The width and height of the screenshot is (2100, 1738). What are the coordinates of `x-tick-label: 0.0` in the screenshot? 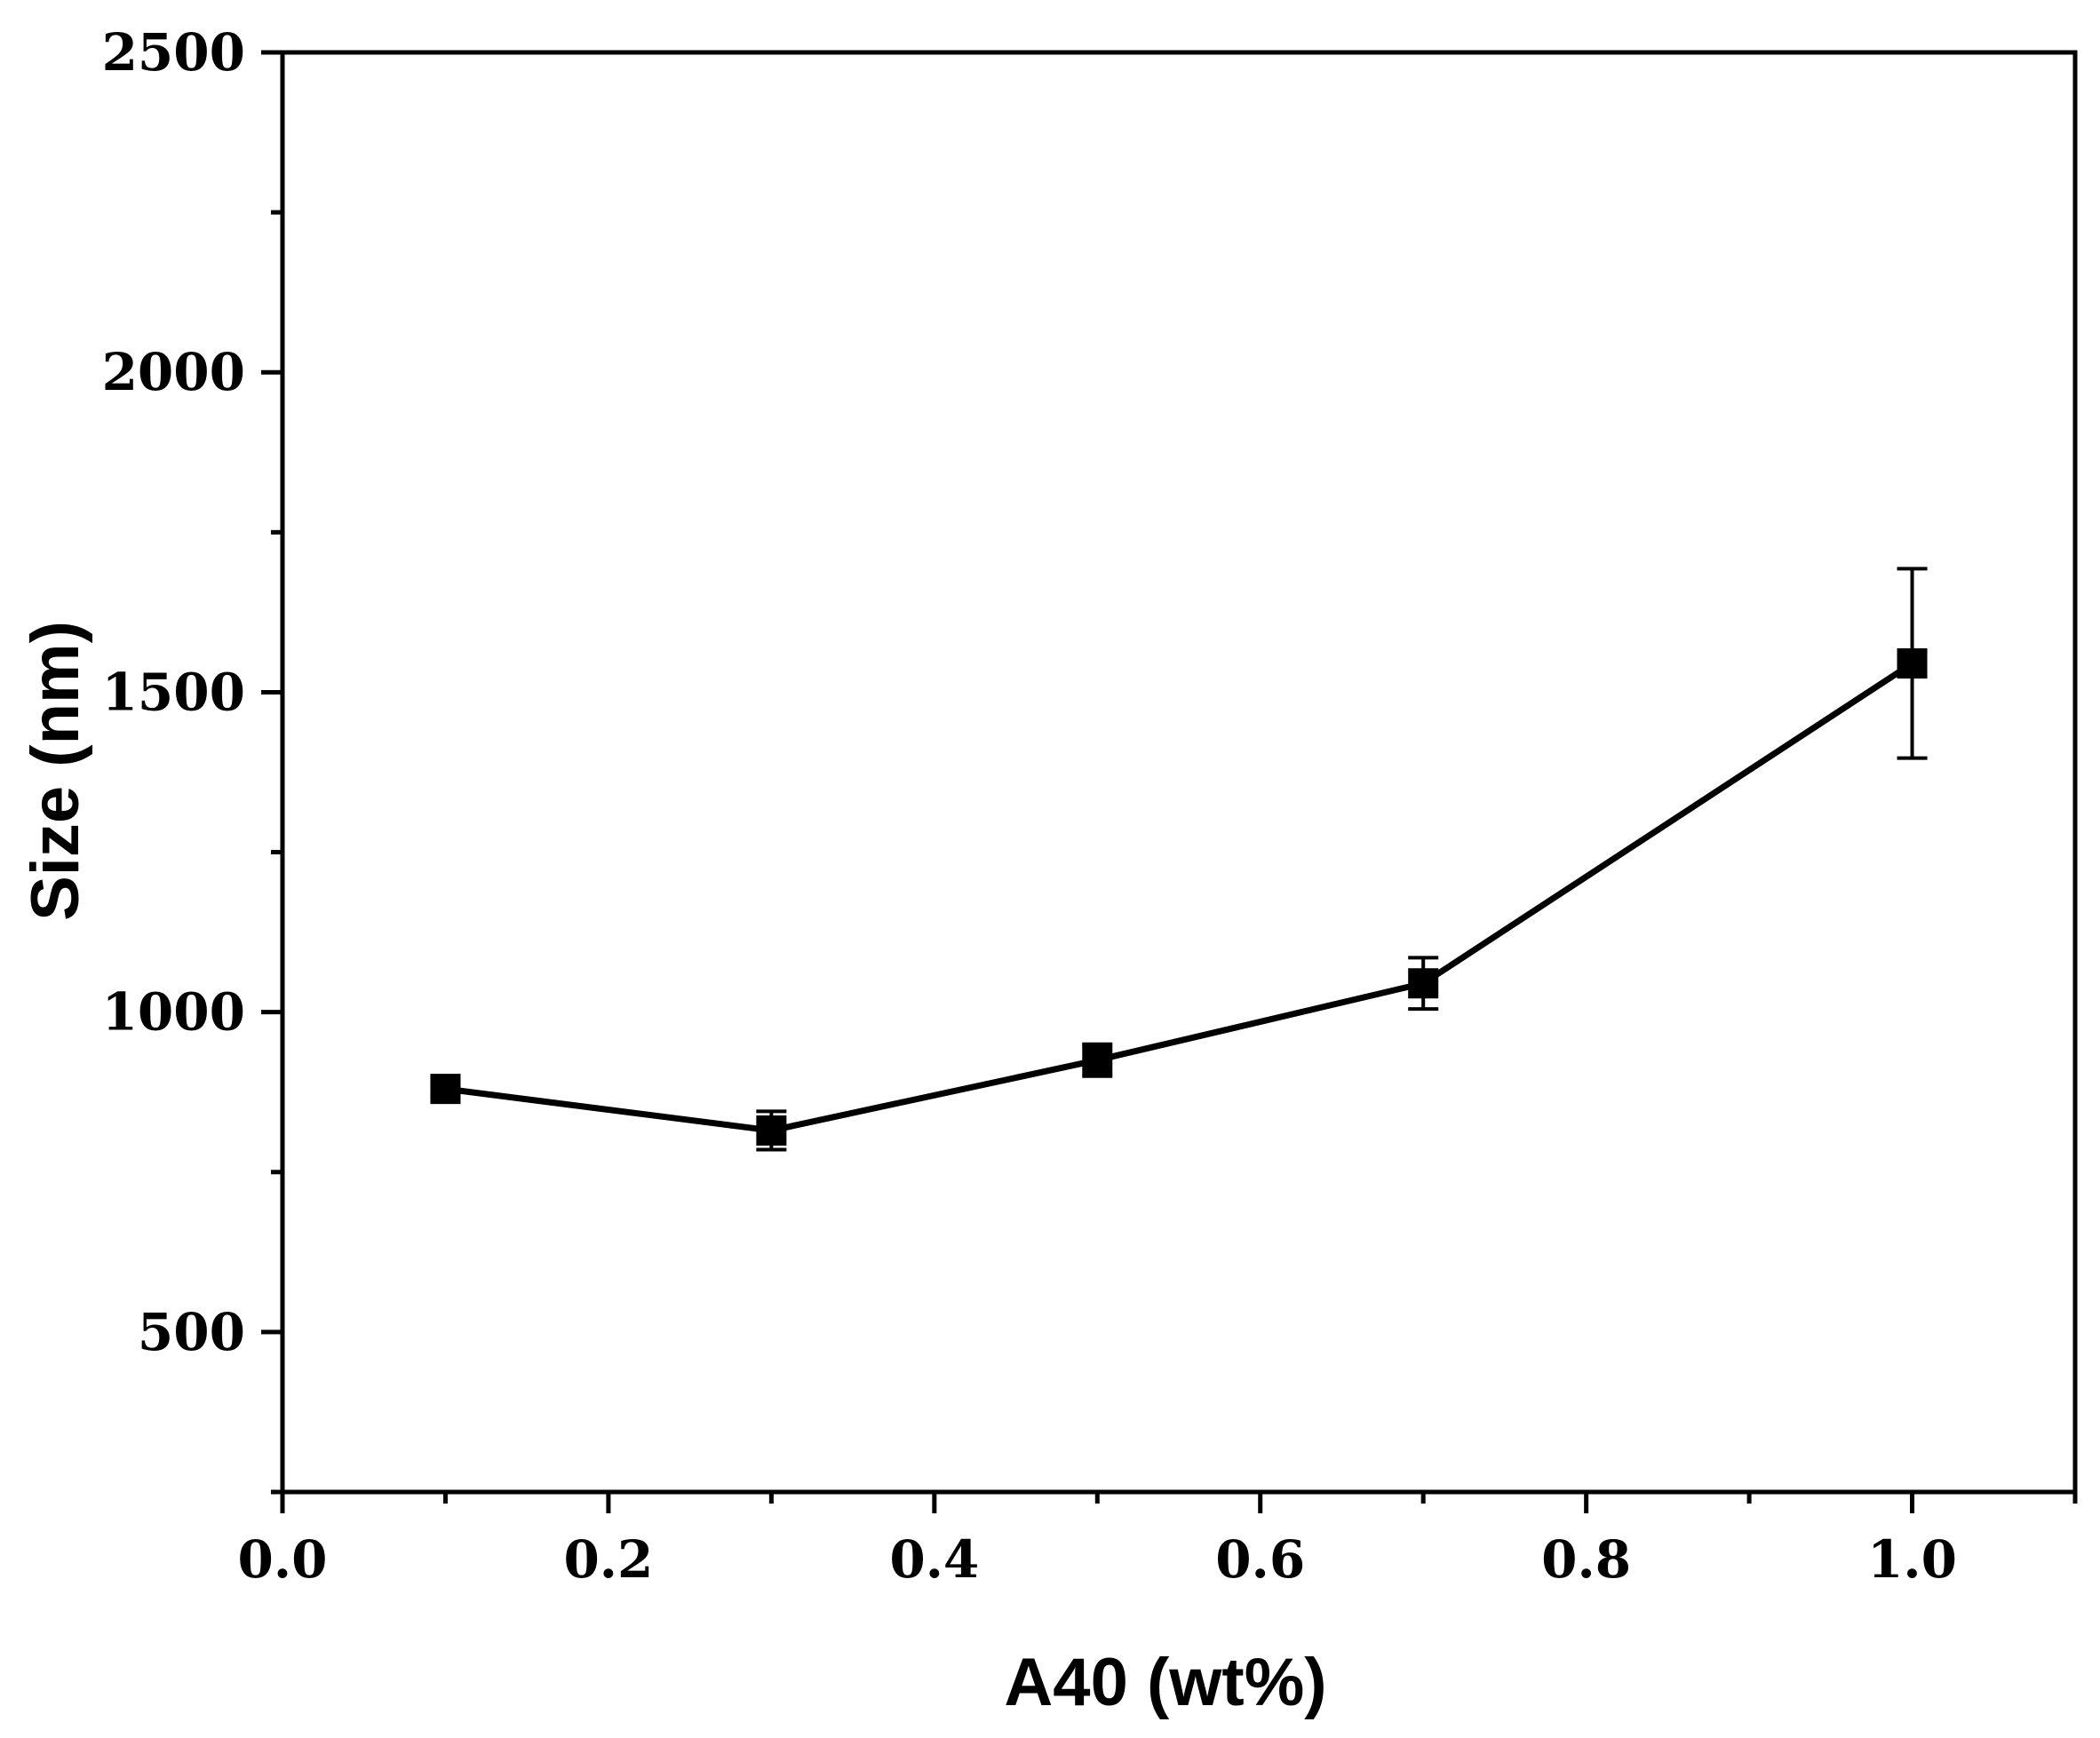 It's located at (283, 1559).